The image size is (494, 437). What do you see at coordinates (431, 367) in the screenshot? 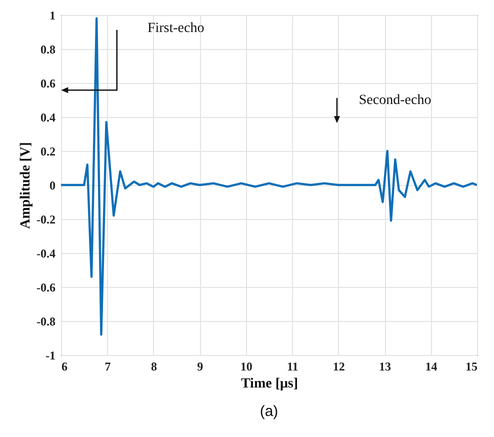
I see `x-tick-label: 14` at bounding box center [431, 367].